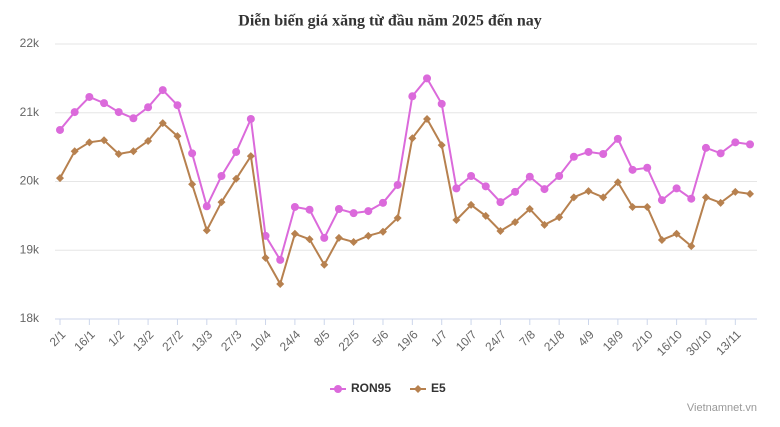 Image resolution: width=780 pixels, height=427 pixels. I want to click on x-tick-label: 7/8, so click(527, 338).